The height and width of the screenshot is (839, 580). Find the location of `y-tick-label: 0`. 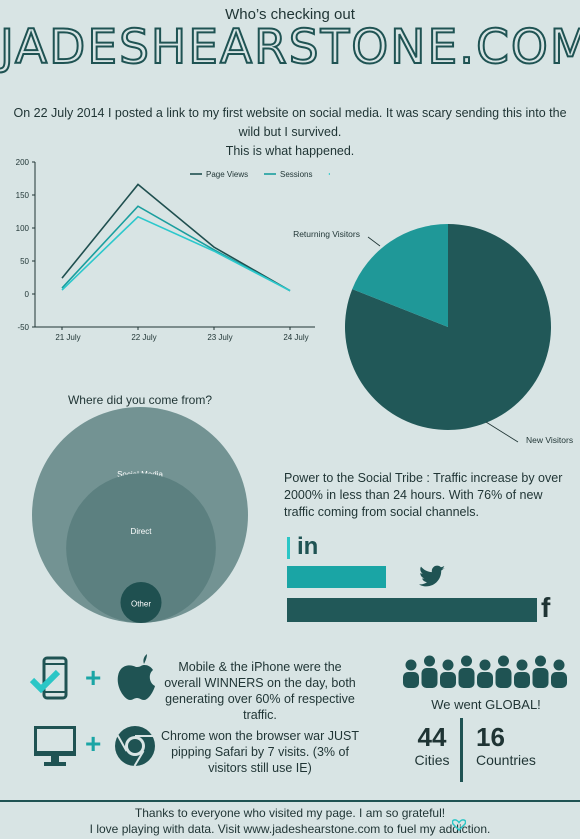

y-tick-label: 0 is located at coordinates (27, 294).